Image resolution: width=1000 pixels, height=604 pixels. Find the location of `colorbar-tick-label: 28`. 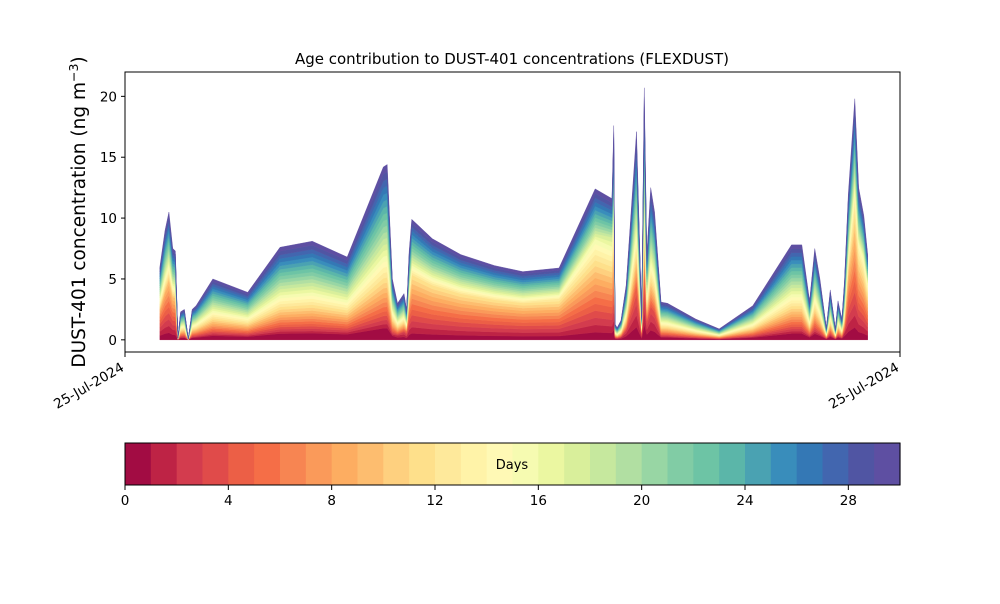

colorbar-tick-label: 28 is located at coordinates (848, 501).